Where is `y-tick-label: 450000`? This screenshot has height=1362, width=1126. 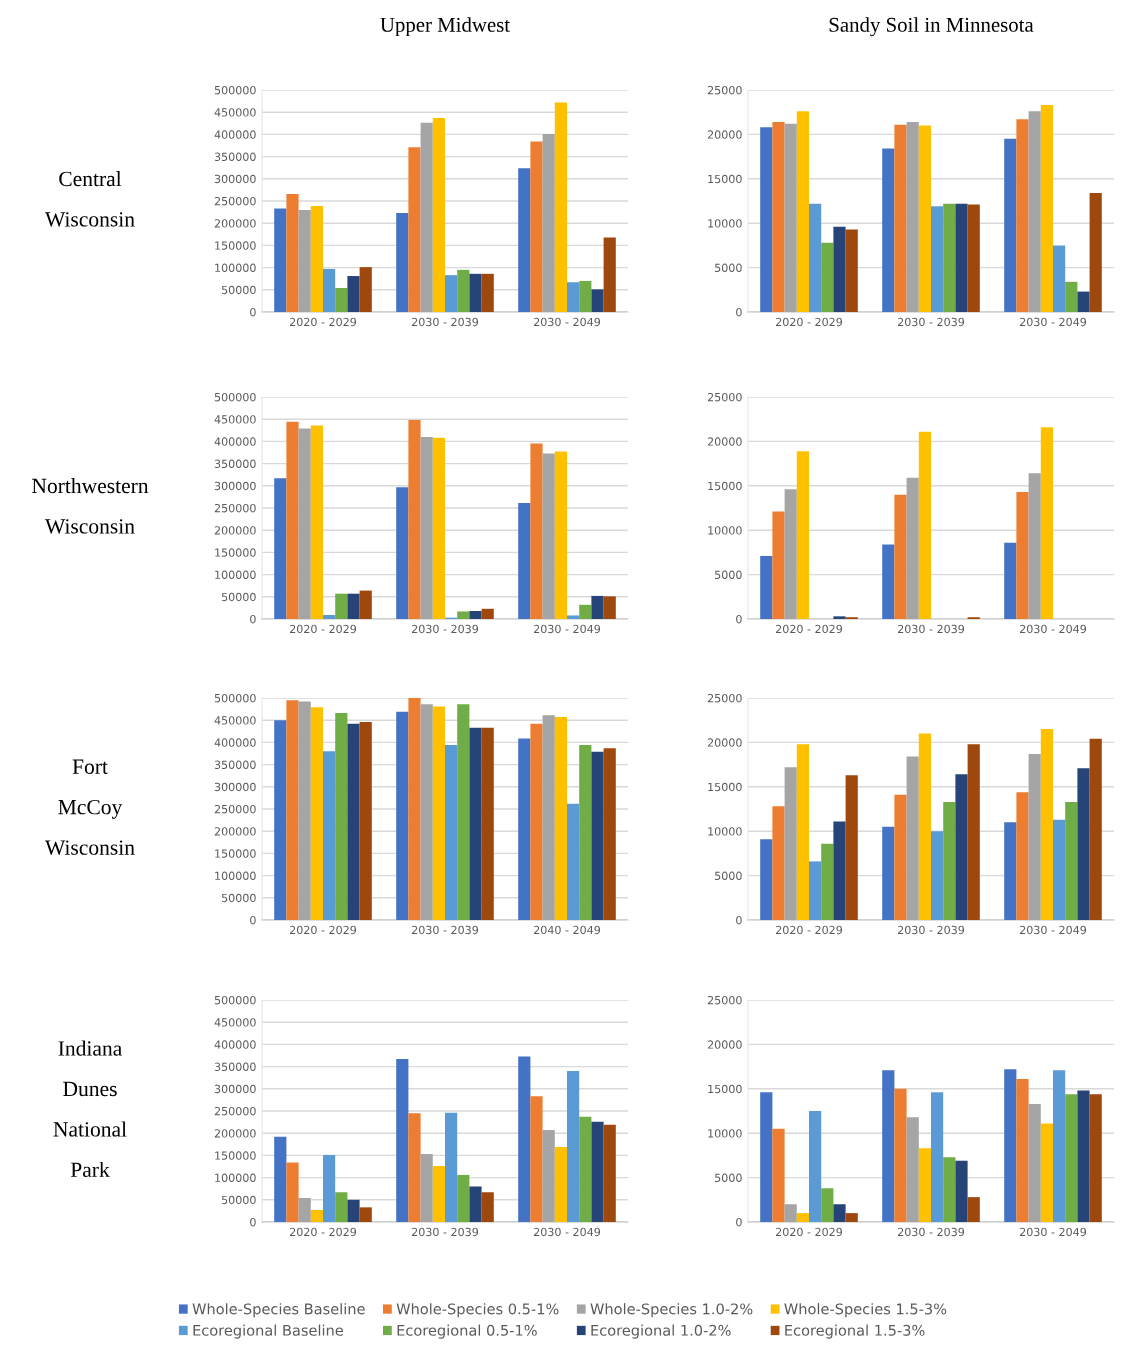
y-tick-label: 450000 is located at coordinates (235, 720).